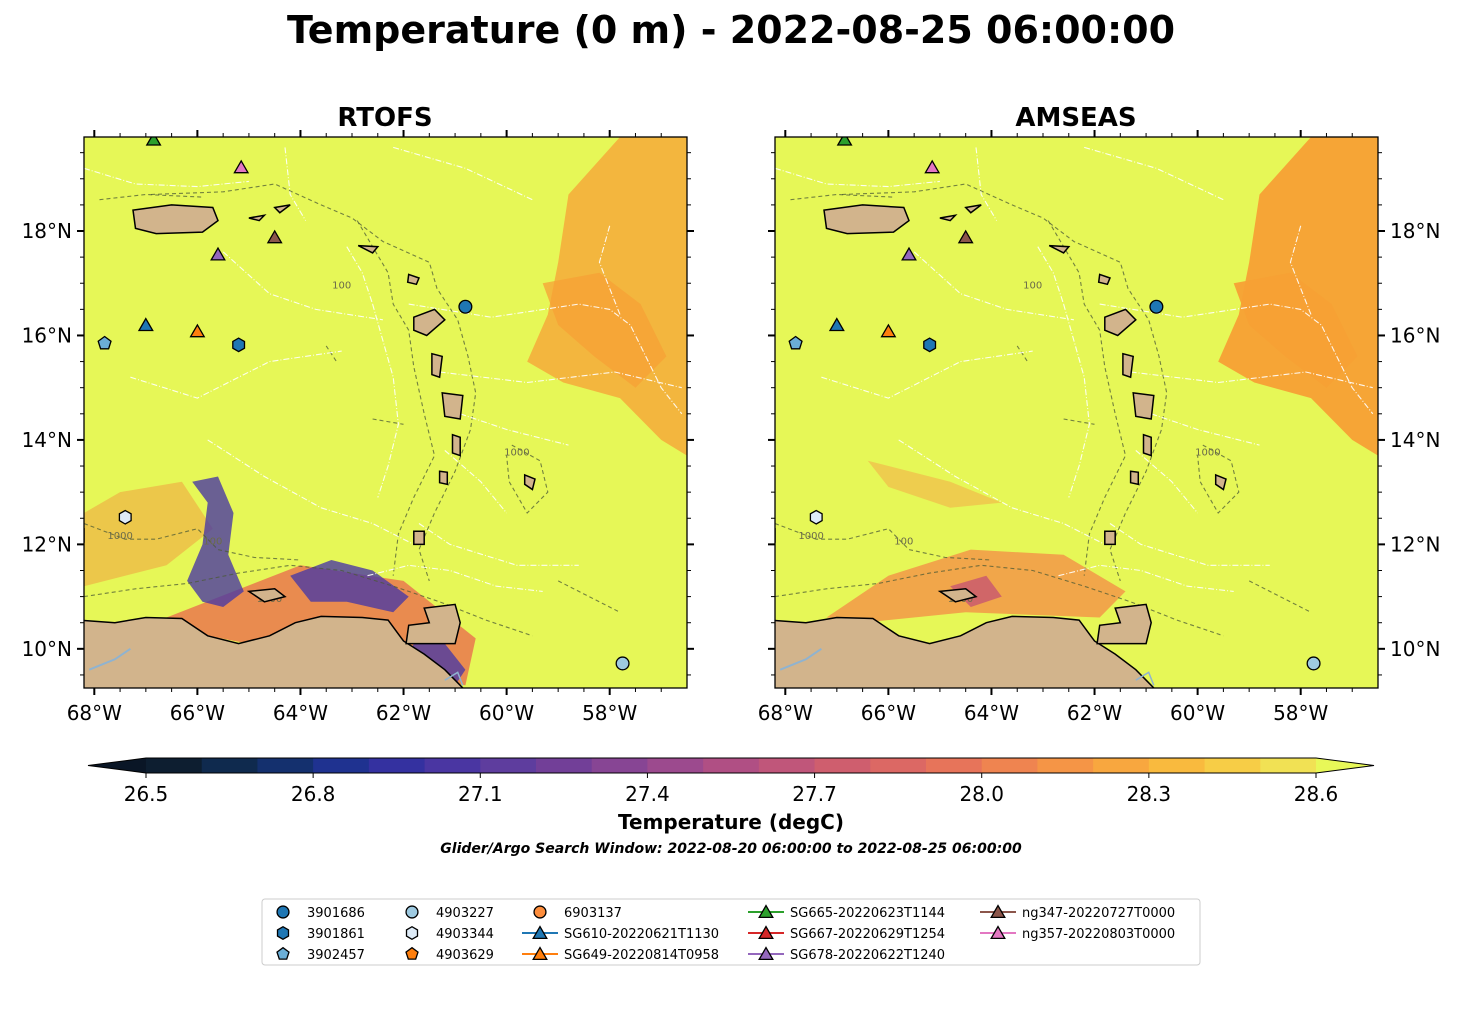 This screenshot has width=1462, height=1018. Describe the element at coordinates (1197, 713) in the screenshot. I see `lon-tick-label: 60°W` at that location.